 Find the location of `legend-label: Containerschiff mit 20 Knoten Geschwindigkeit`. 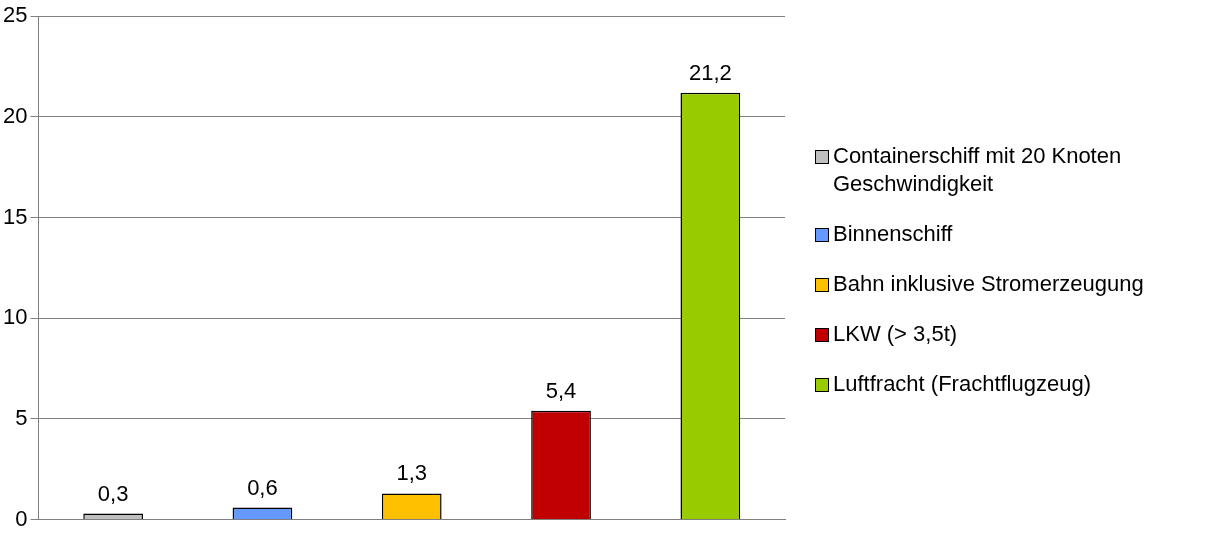

legend-label: Containerschiff mit 20 Knoten Geschwindigkeit is located at coordinates (978, 170).